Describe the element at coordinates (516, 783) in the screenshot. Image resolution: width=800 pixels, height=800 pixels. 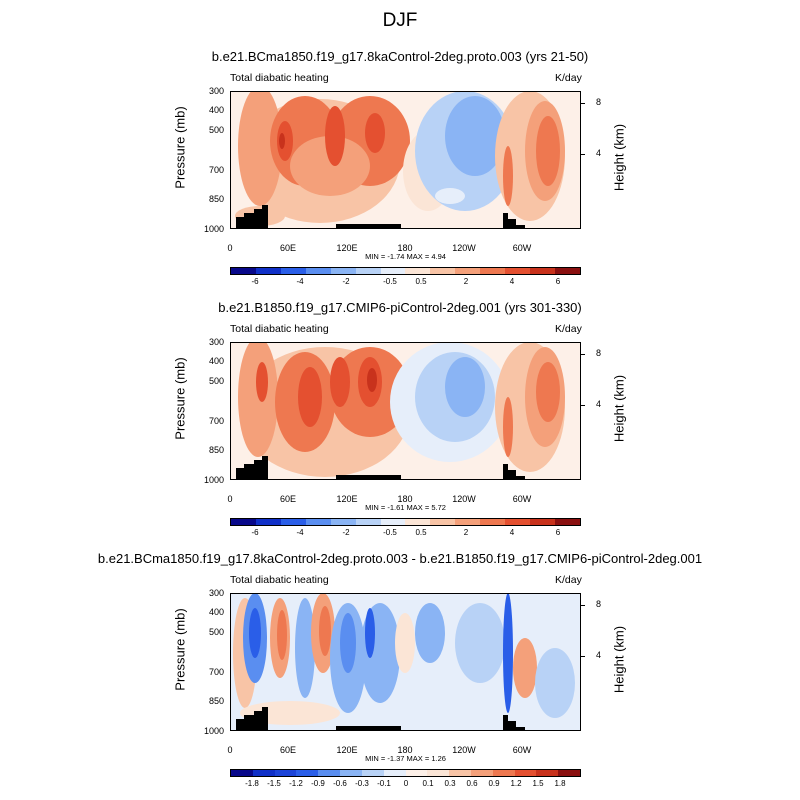
I see `colorbar-label: 1.2` at that location.